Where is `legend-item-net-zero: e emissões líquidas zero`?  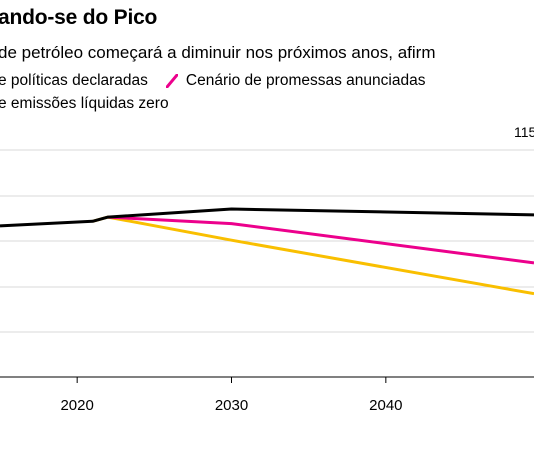 legend-item-net-zero: e emissões líquidas zero is located at coordinates (84, 104).